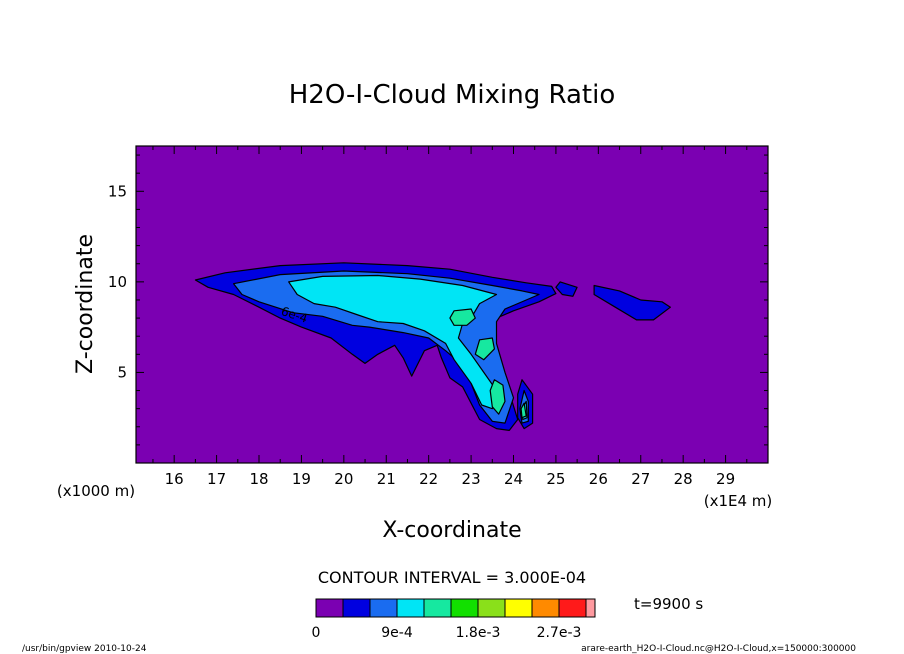 This screenshot has width=904, height=654. What do you see at coordinates (738, 501) in the screenshot?
I see `x-unit-label: (x1E4 m)` at bounding box center [738, 501].